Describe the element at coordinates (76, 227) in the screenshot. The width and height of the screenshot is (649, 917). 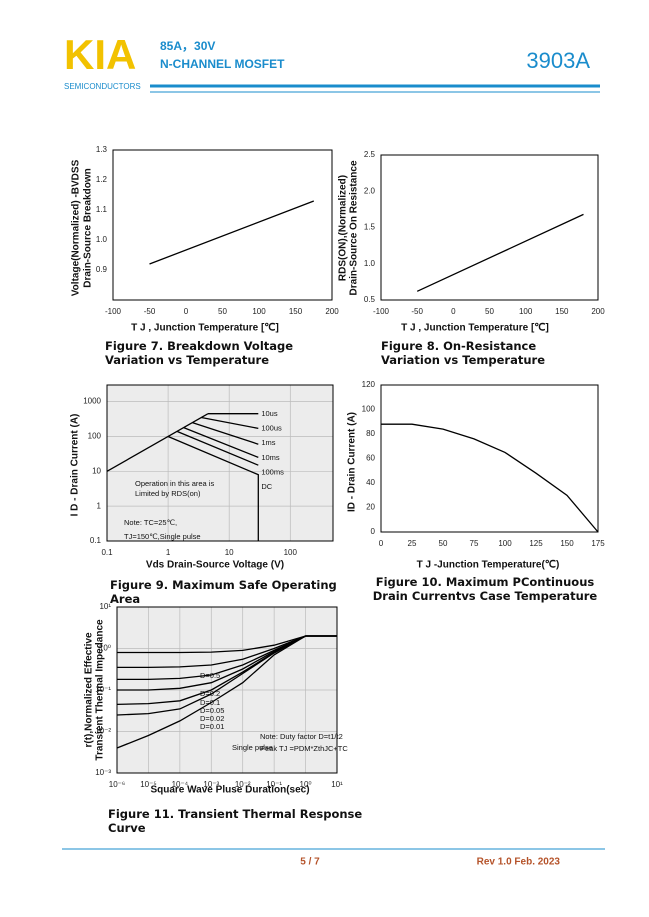
I see `y-axis-label: Voltage(Normalized) -BVDSS` at that location.